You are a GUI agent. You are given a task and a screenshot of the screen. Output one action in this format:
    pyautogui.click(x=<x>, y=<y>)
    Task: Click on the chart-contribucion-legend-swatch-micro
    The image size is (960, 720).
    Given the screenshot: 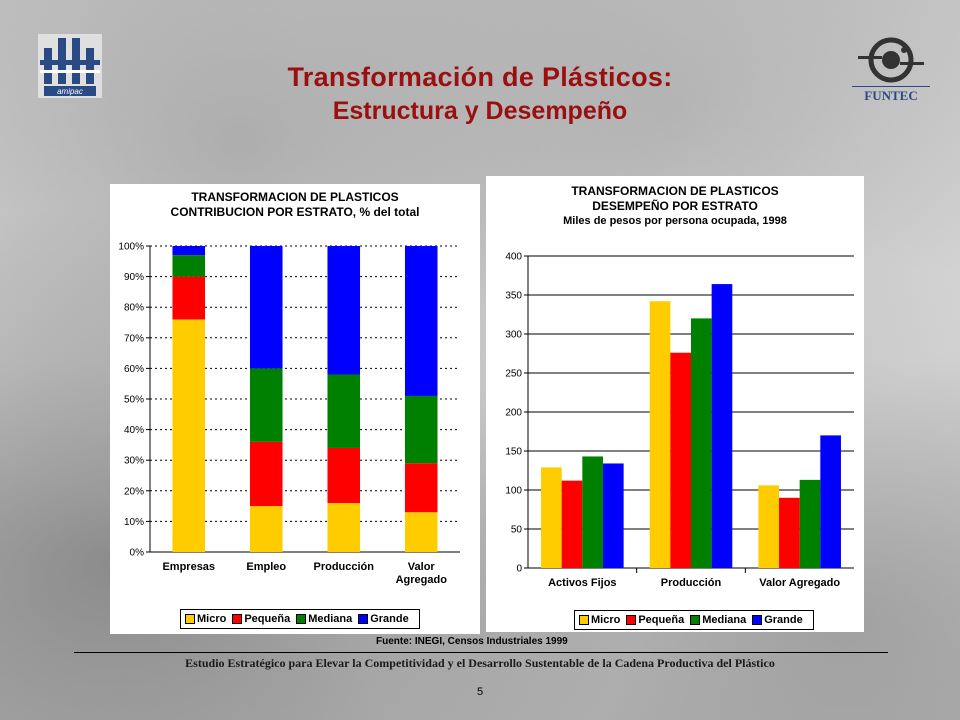 What is the action you would take?
    pyautogui.click(x=190, y=619)
    